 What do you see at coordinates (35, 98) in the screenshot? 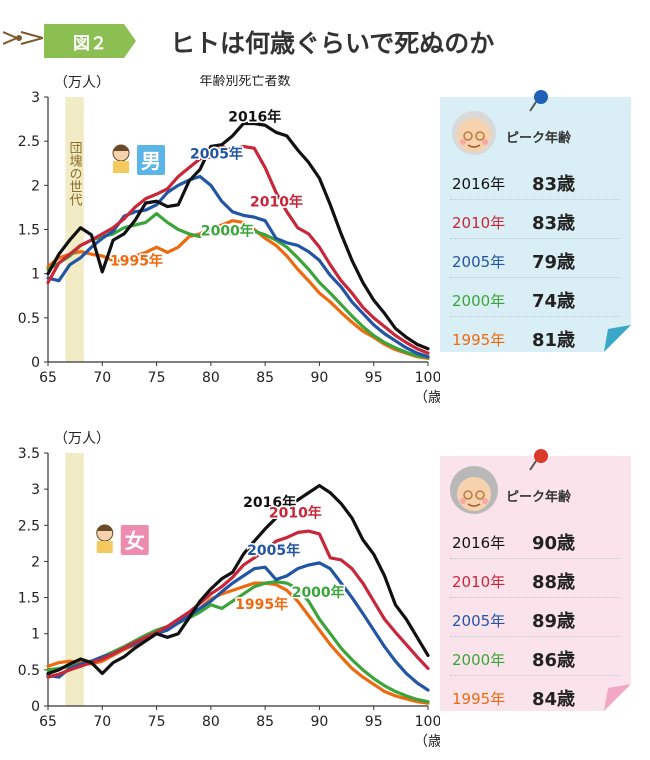
I see `y-tick-label: 3` at bounding box center [35, 98].